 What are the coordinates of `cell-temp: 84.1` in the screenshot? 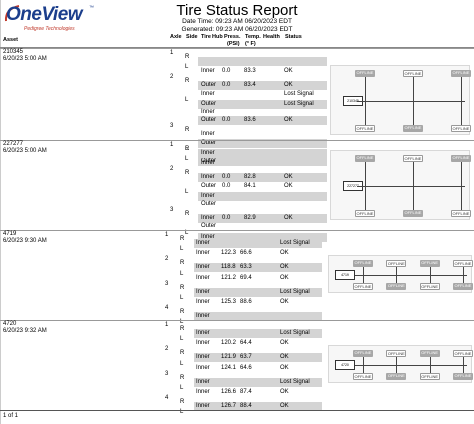 It's located at (250, 185).